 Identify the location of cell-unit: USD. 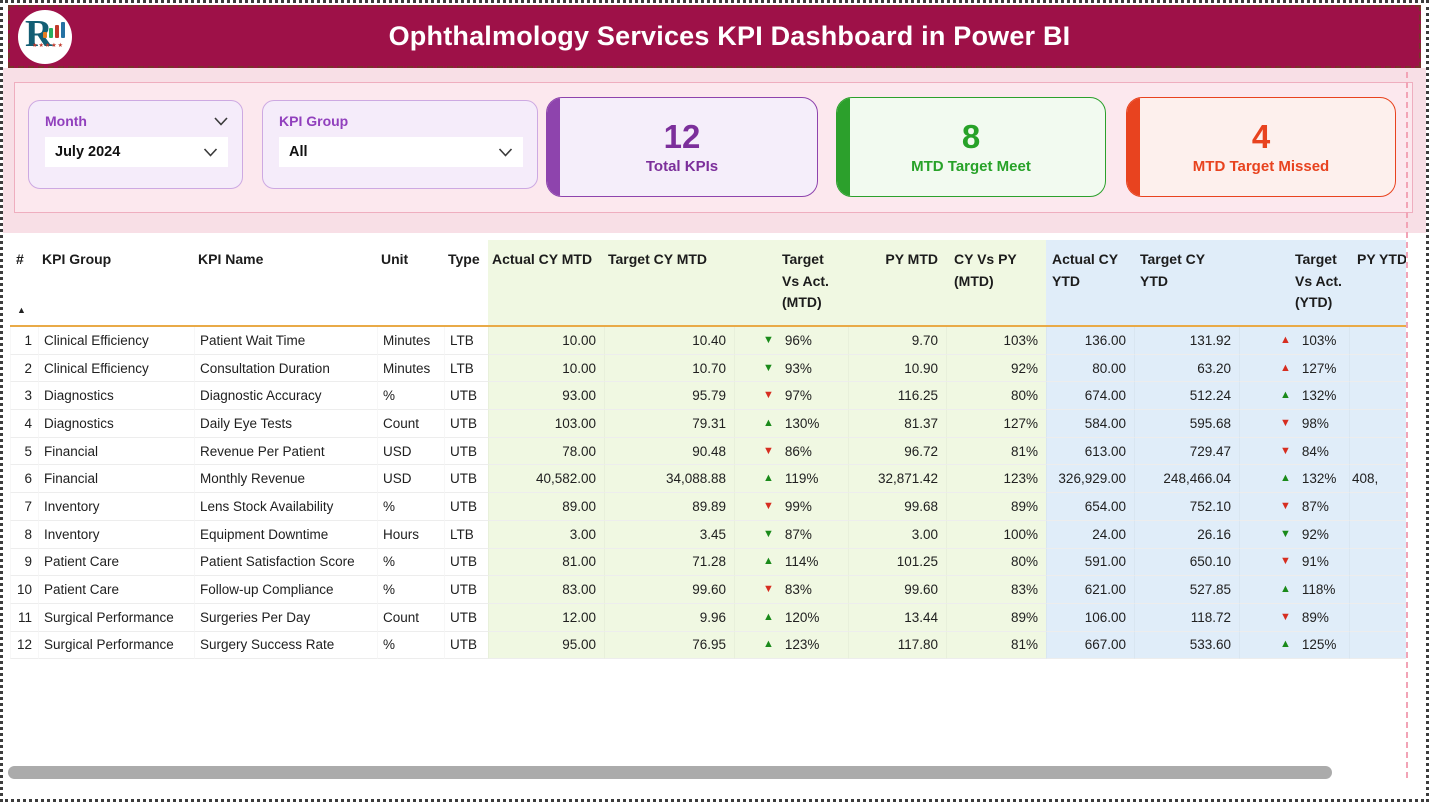
(410, 451).